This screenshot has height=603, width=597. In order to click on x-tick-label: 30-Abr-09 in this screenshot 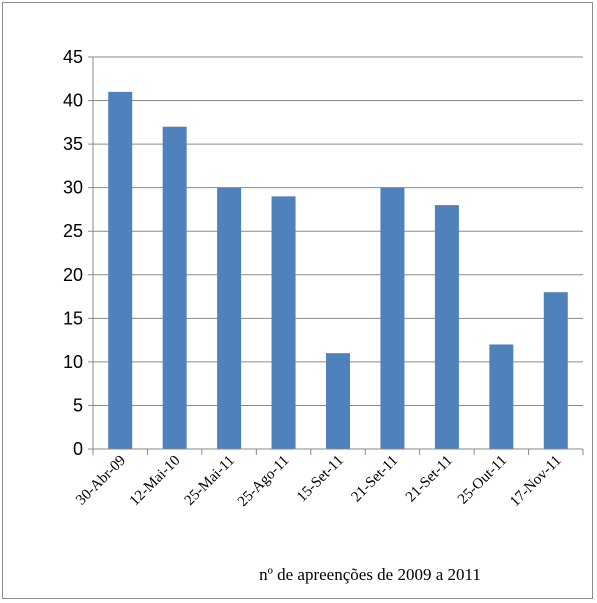, I will do `click(101, 481)`.